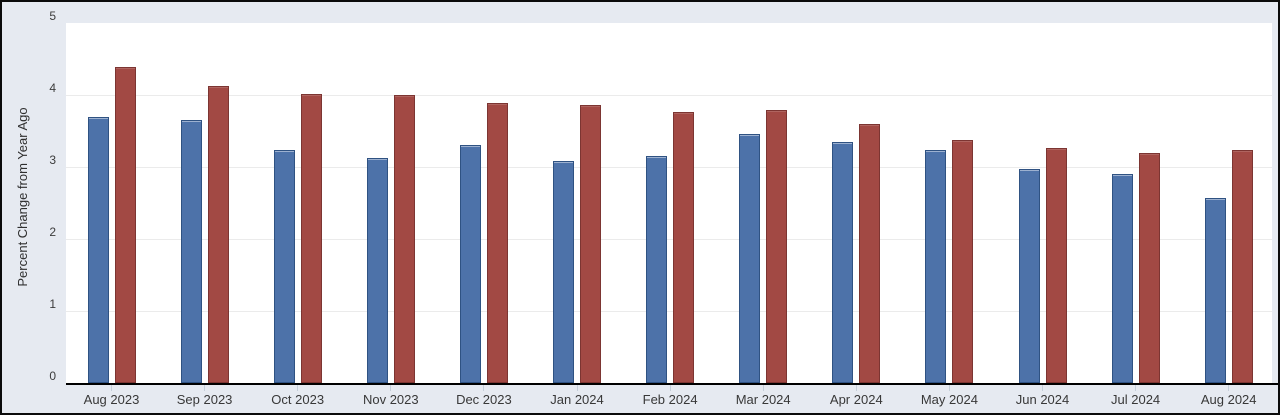 The image size is (1280, 415). Describe the element at coordinates (763, 399) in the screenshot. I see `x-label-7: Mar 2024` at that location.